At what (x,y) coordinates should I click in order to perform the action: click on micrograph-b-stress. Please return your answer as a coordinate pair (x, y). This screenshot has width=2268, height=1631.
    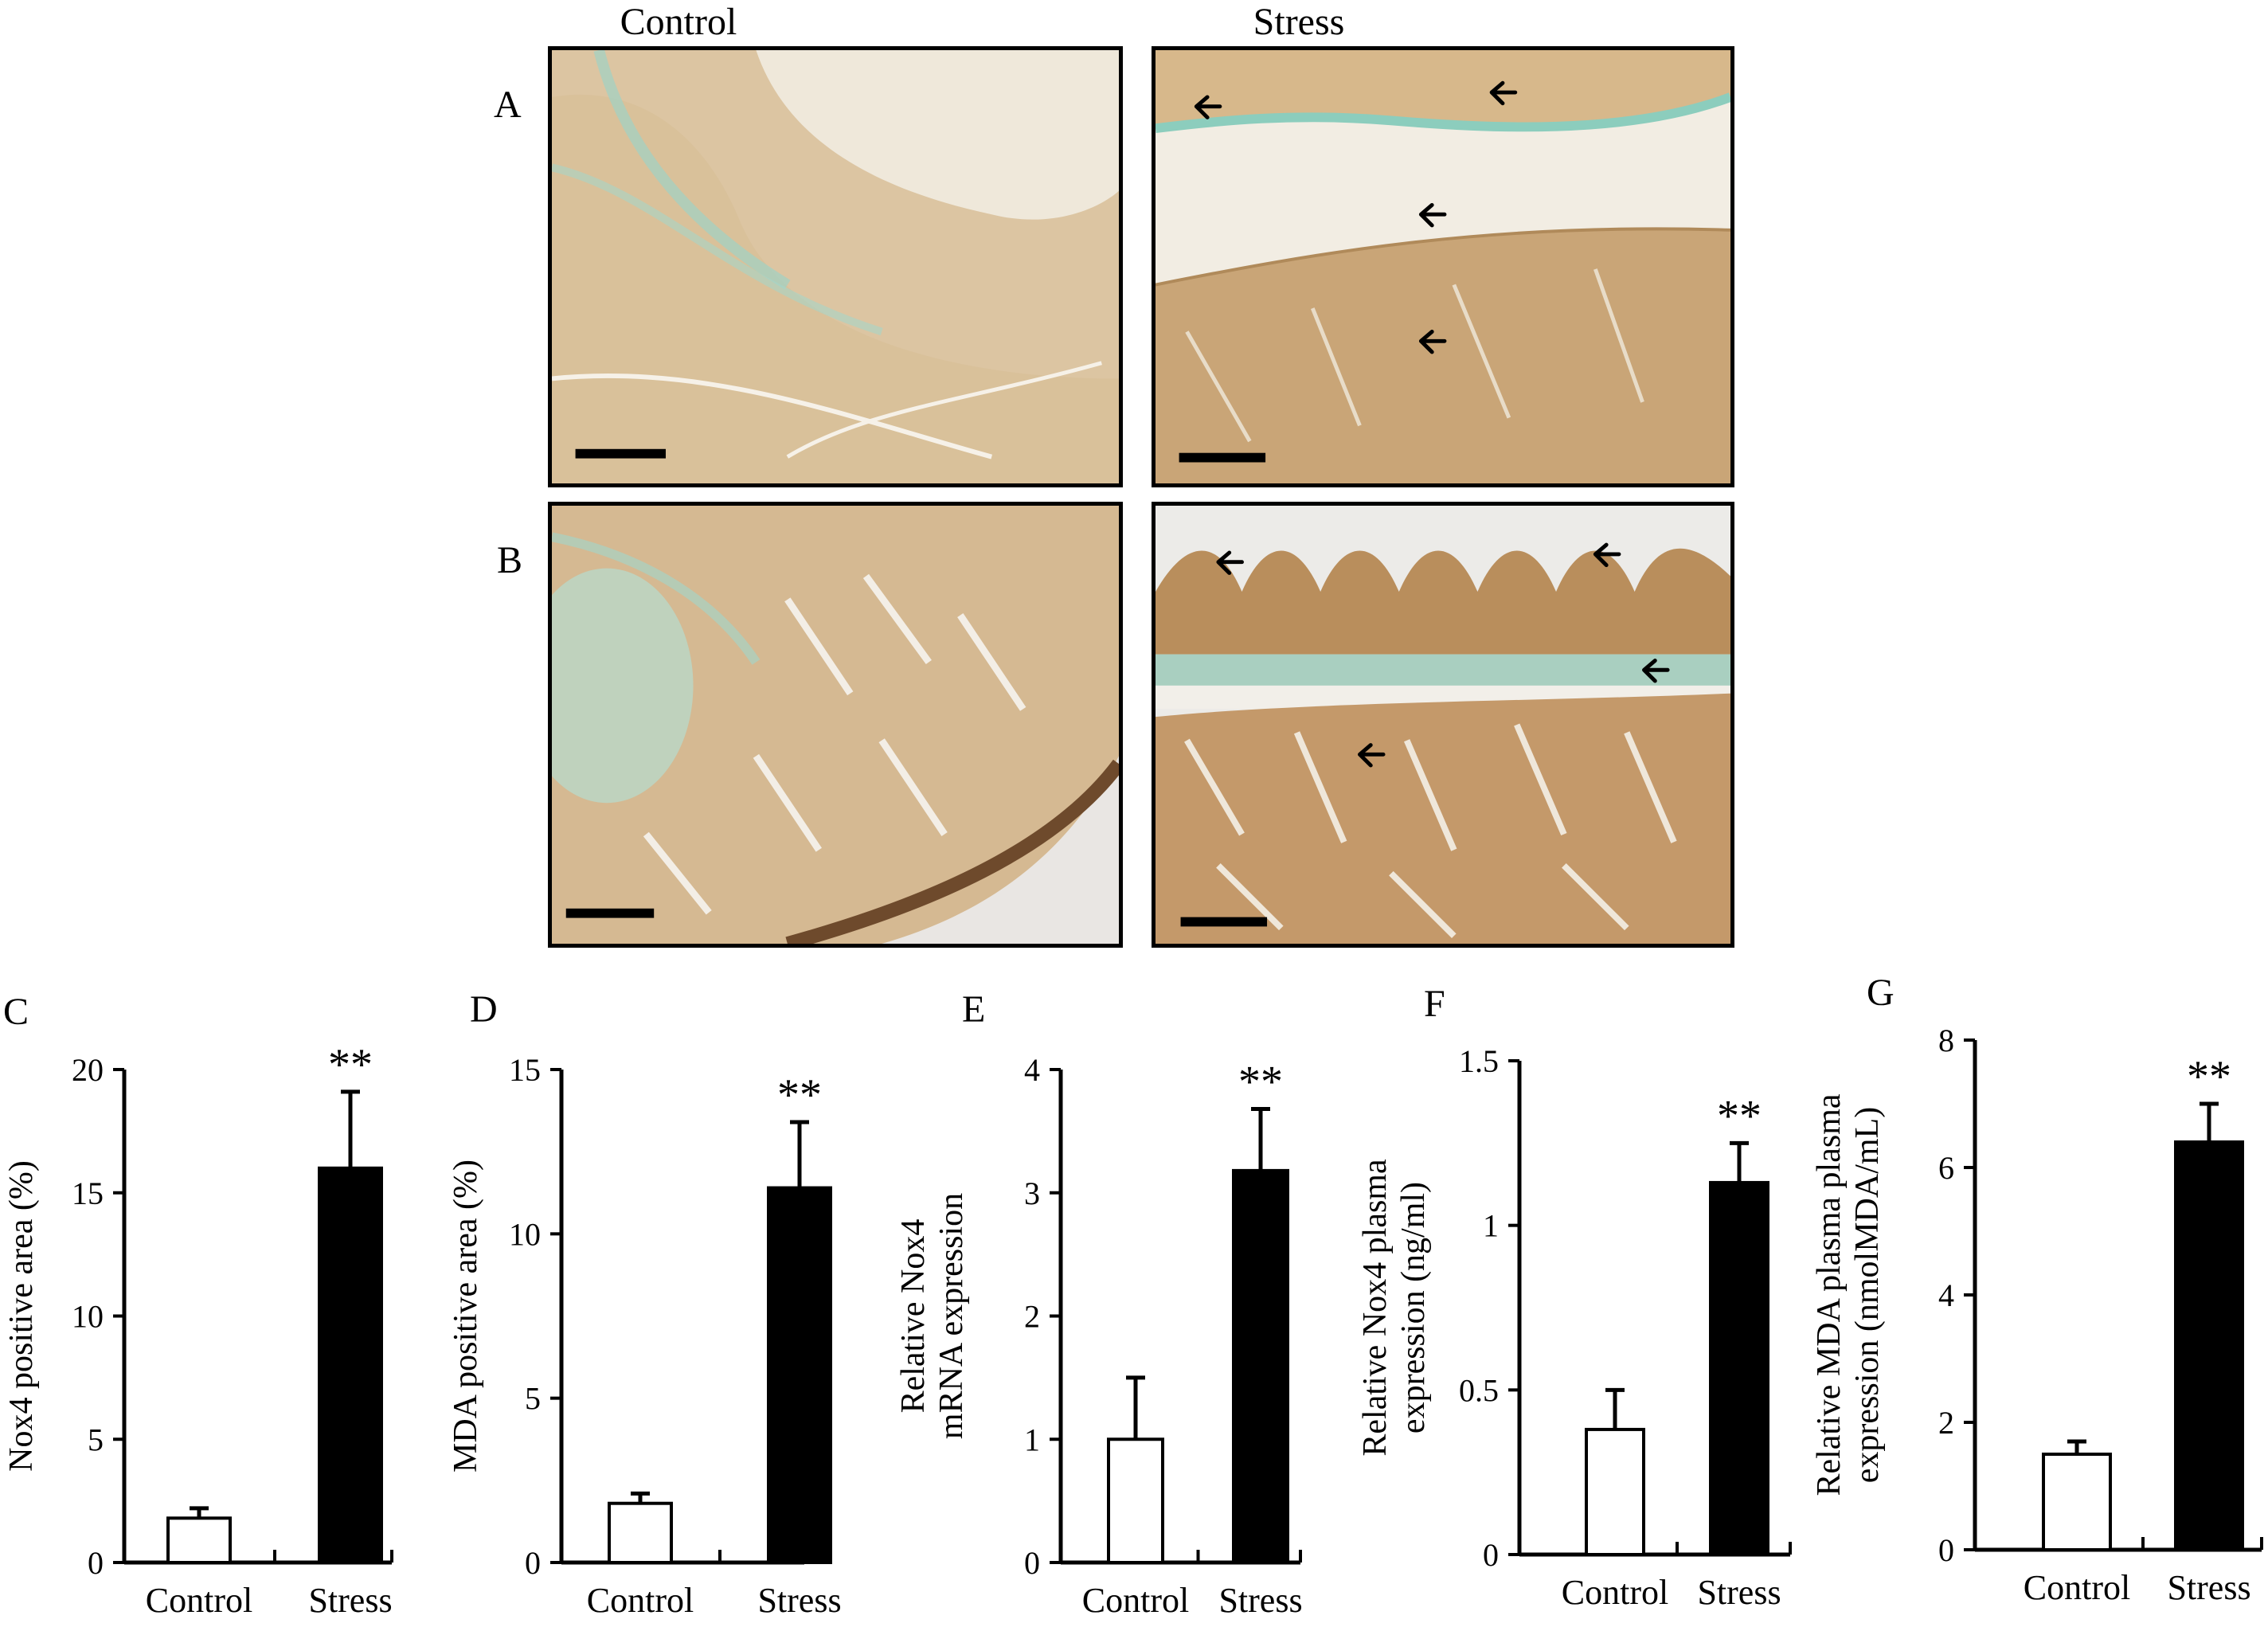
    Looking at the image, I should click on (1443, 725).